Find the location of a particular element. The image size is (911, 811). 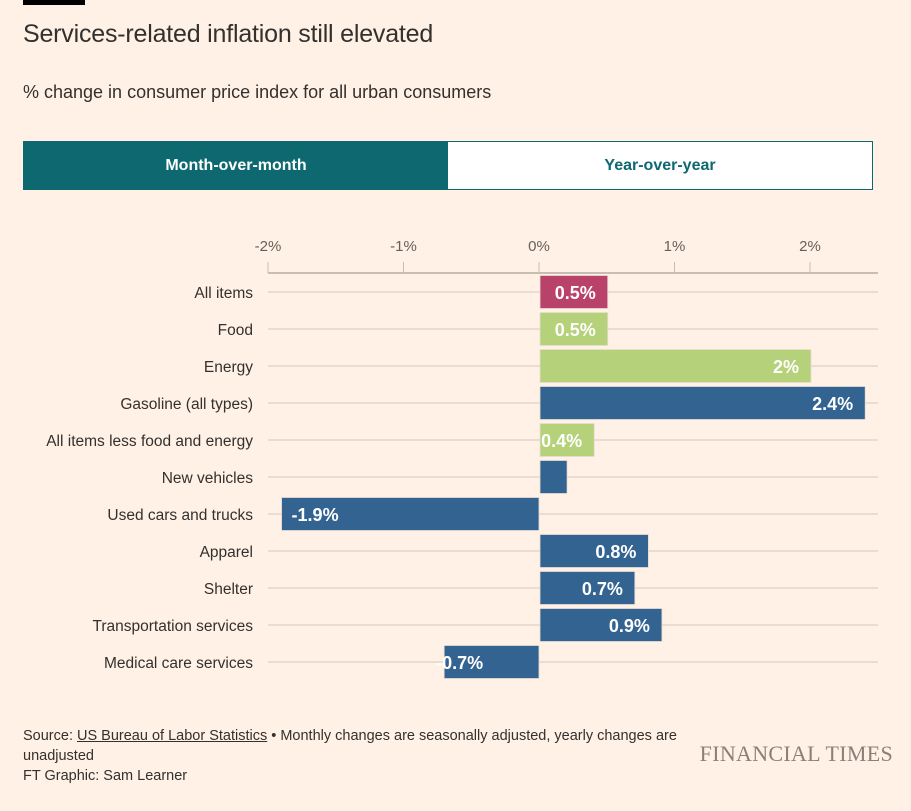

data-label: 0.4% is located at coordinates (561, 441).